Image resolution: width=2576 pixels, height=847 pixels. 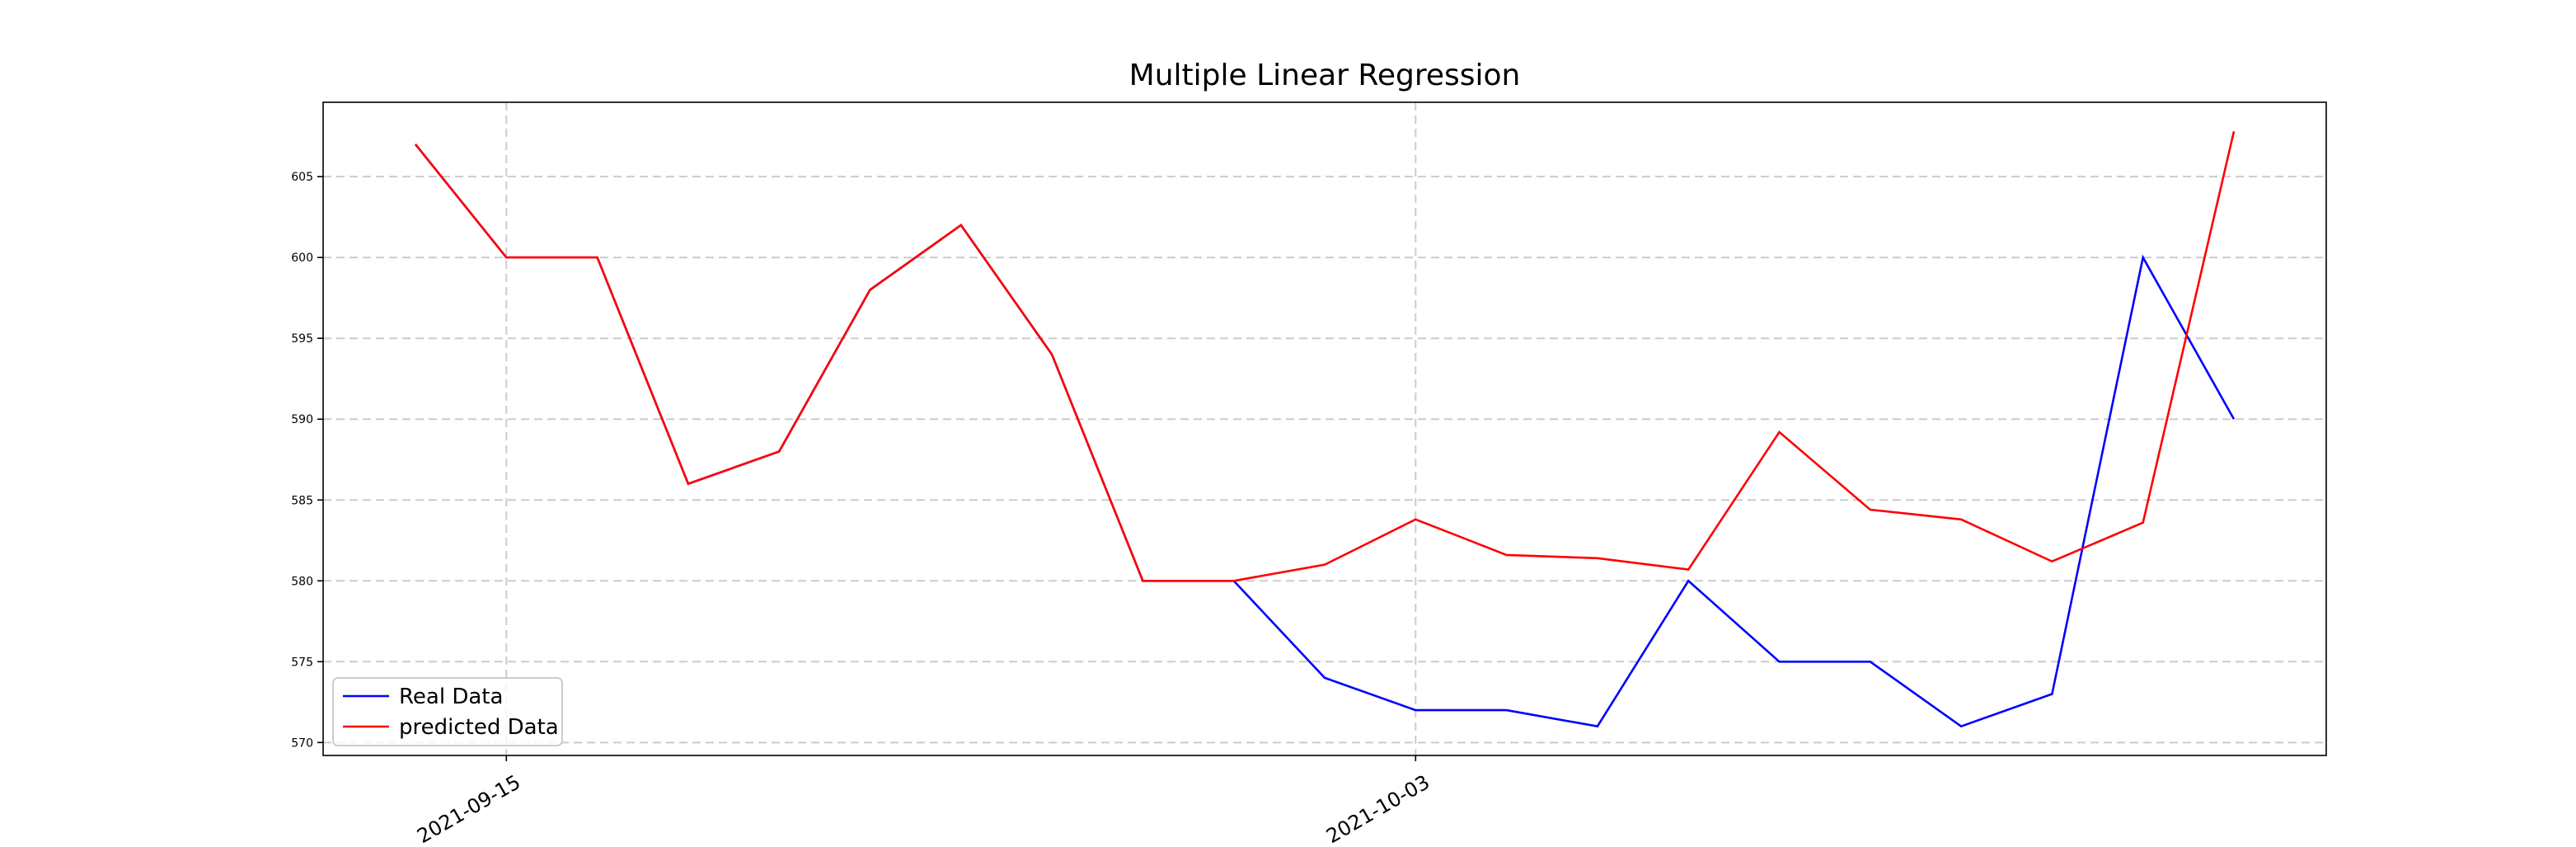 I want to click on x-tick-label: 2021-09-15, so click(x=469, y=808).